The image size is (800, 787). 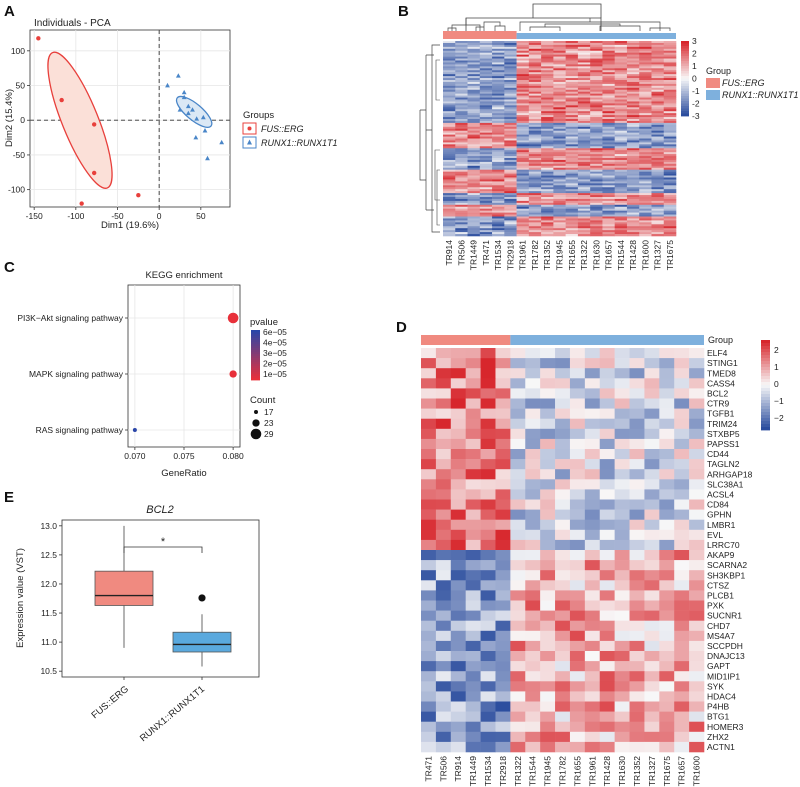 I want to click on heatmap-b-colorbar-step, so click(x=685, y=90).